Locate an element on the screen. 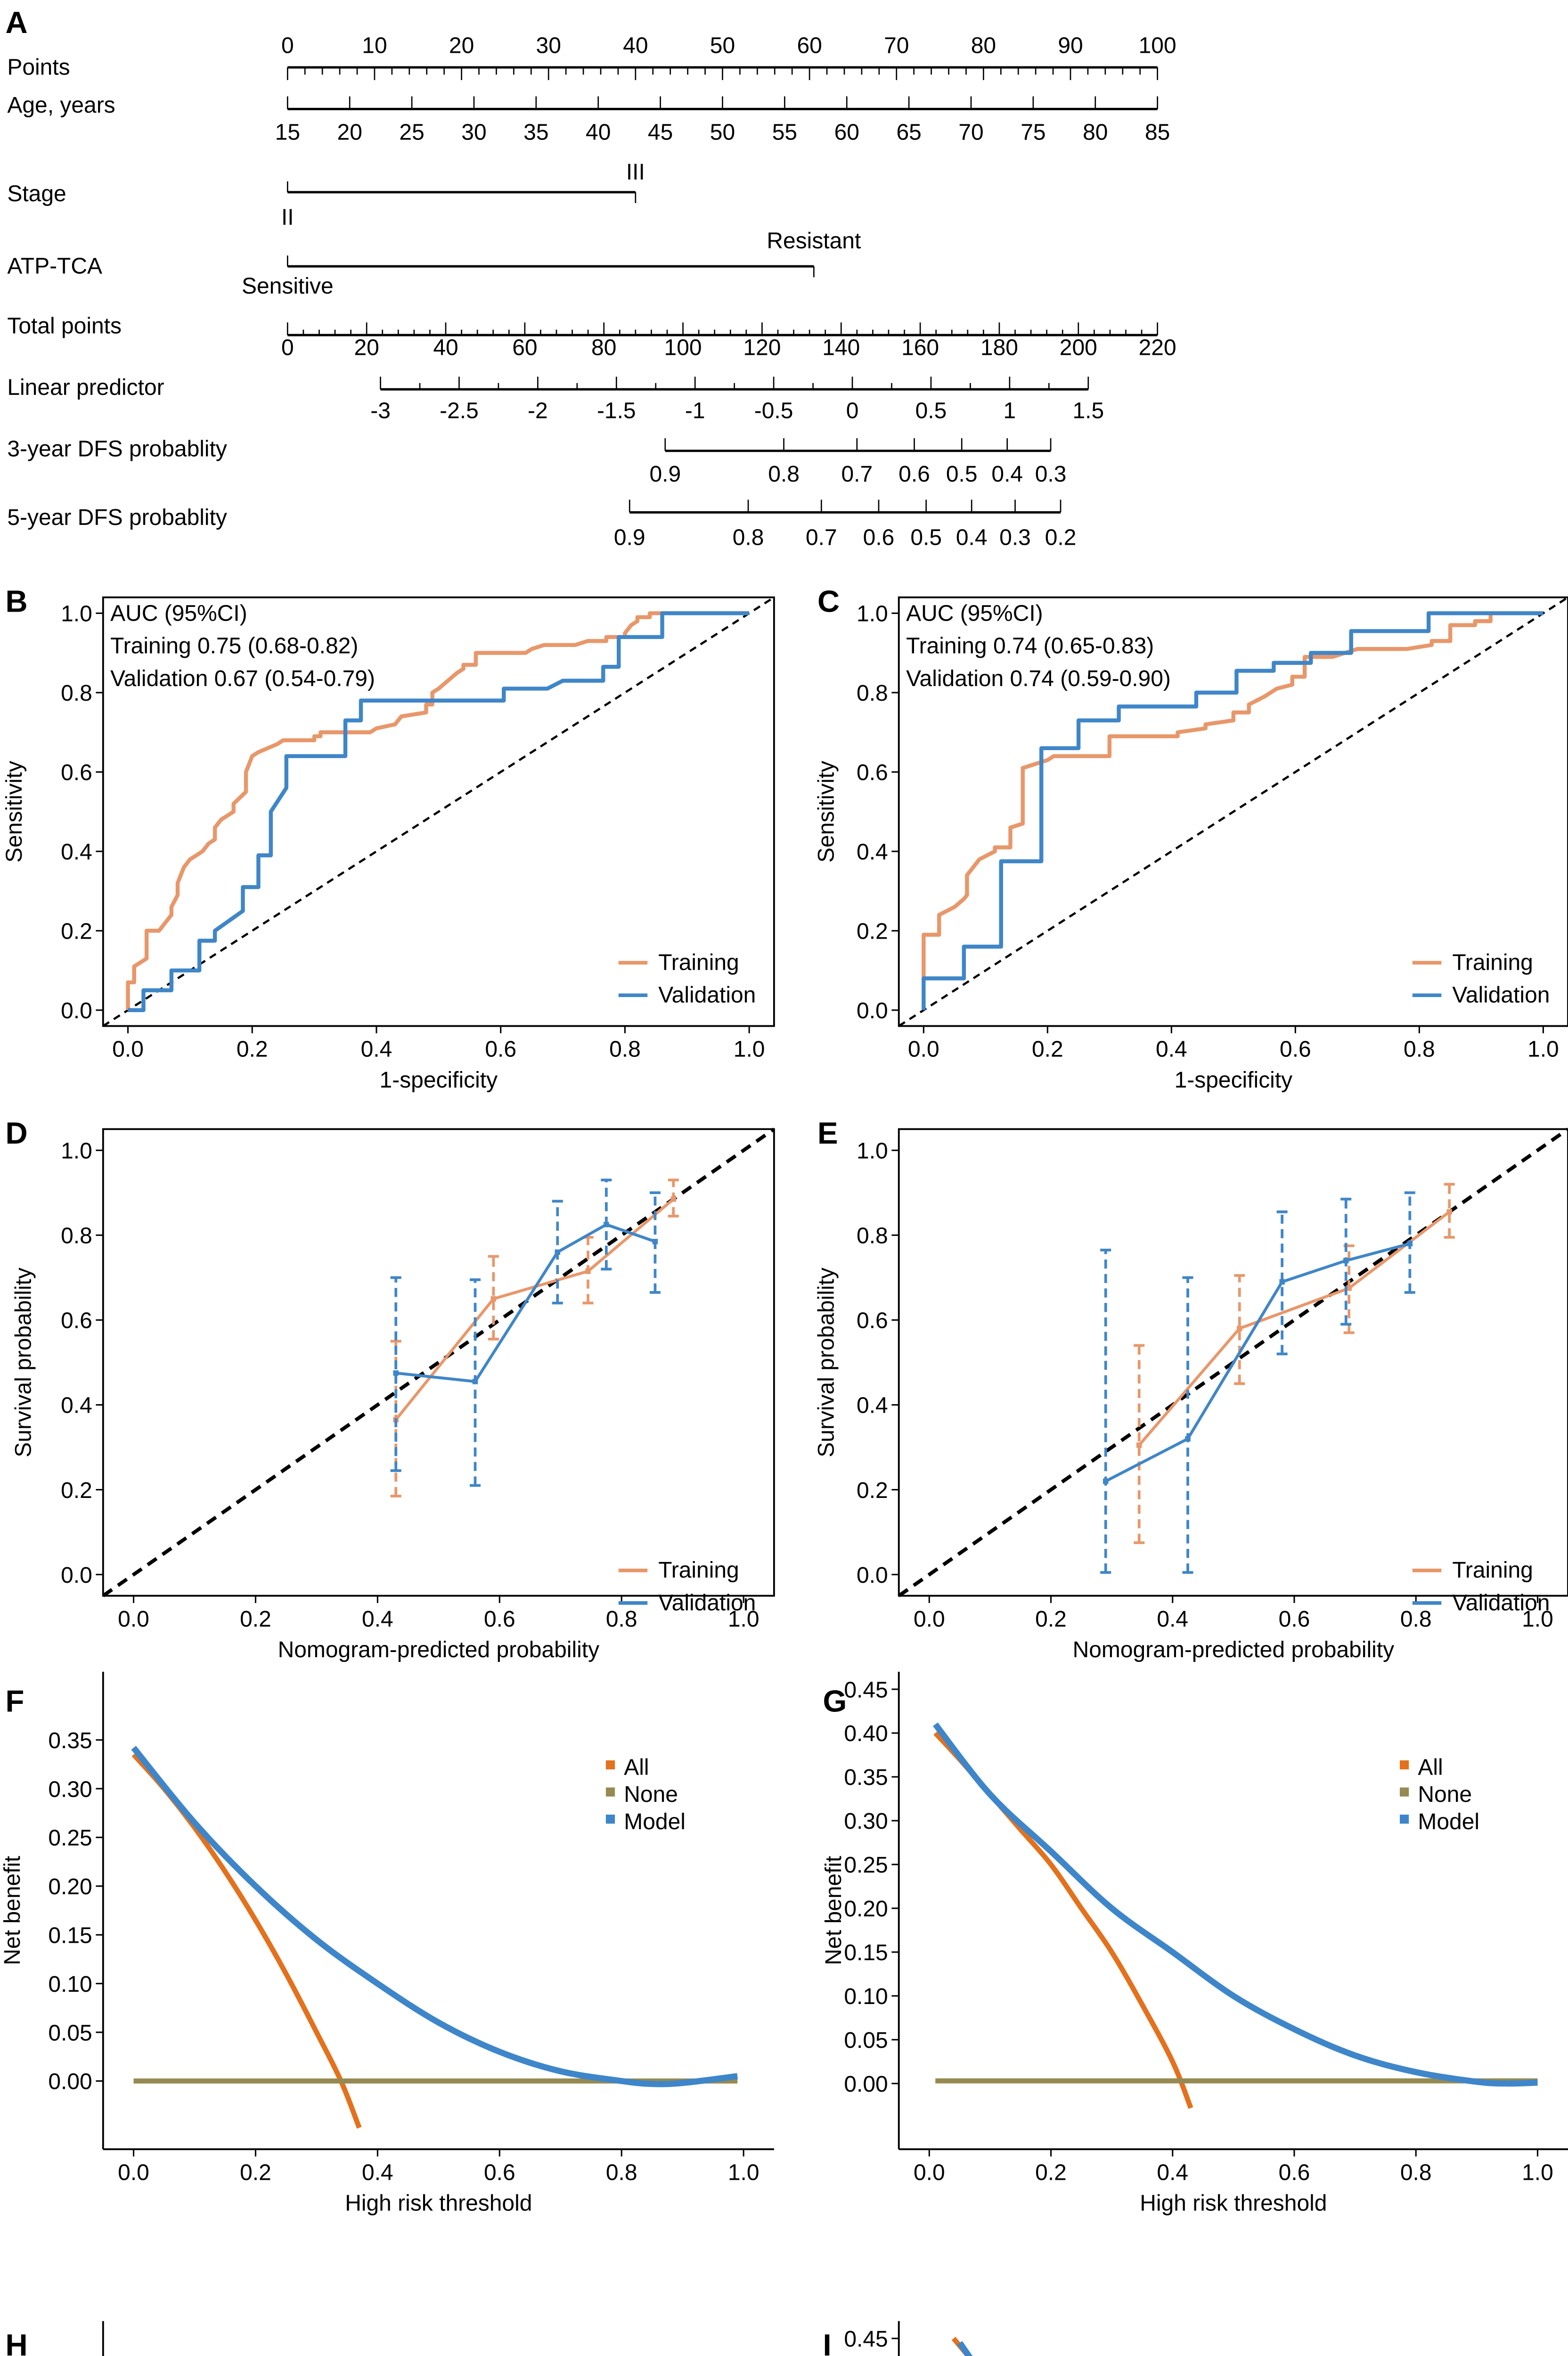 Image resolution: width=1568 pixels, height=2356 pixels. y-tick-label: 0.45 is located at coordinates (866, 1689).